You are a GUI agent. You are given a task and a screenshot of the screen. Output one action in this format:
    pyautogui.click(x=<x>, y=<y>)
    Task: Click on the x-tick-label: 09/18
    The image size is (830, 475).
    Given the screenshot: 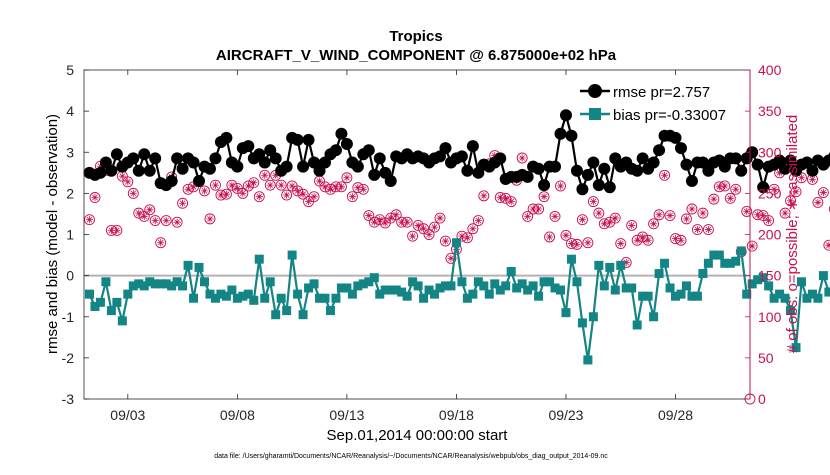 What is the action you would take?
    pyautogui.click(x=456, y=415)
    